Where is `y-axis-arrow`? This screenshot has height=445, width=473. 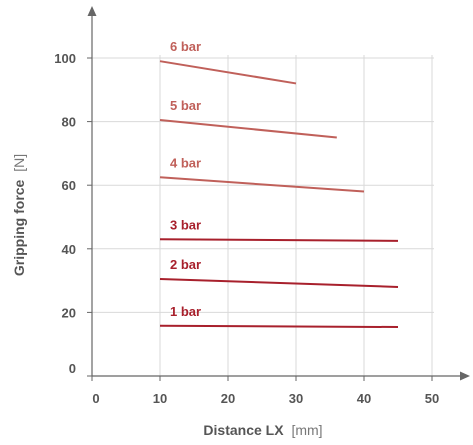
y-axis-arrow is located at coordinates (92, 11).